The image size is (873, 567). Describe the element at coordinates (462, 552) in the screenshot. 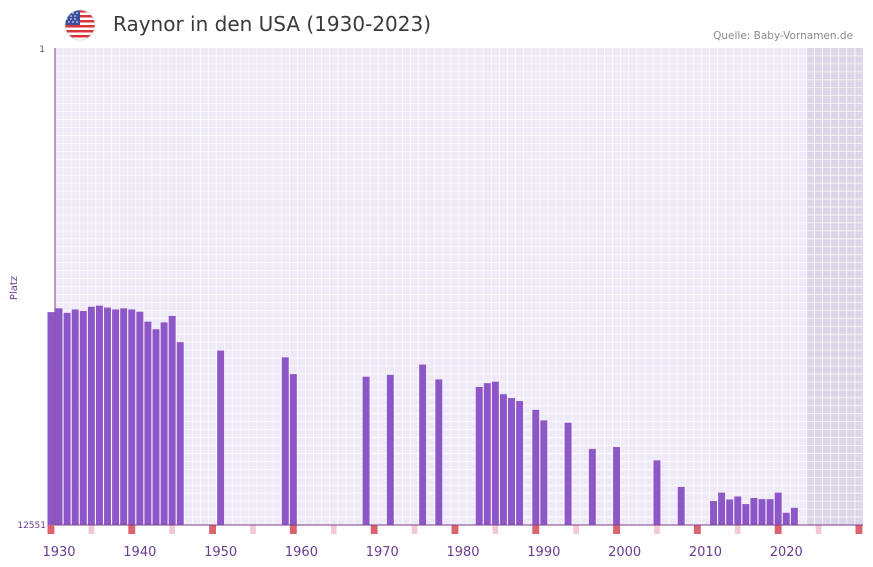

I see `x-tick-label-1980: 1980` at that location.